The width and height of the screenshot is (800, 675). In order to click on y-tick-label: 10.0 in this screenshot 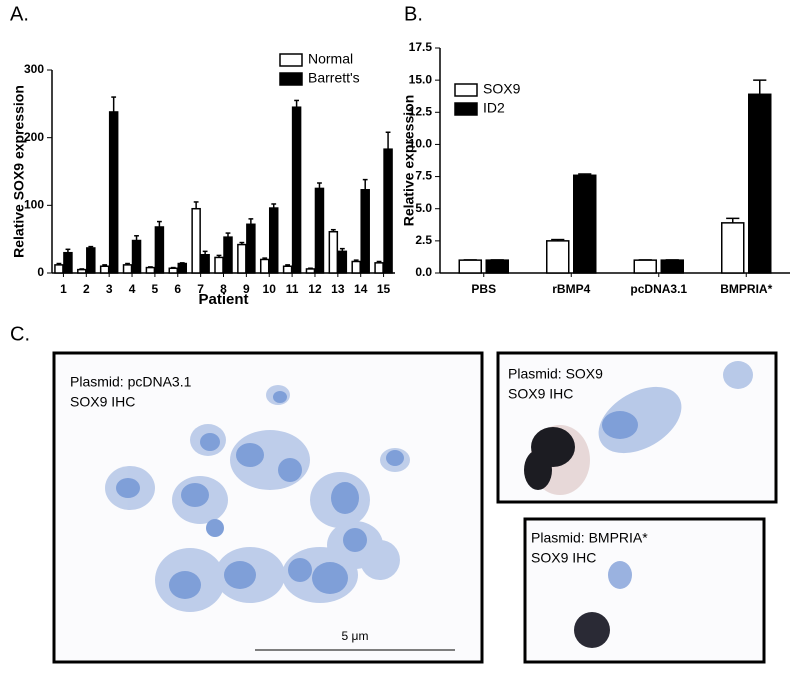, I will do `click(421, 144)`.